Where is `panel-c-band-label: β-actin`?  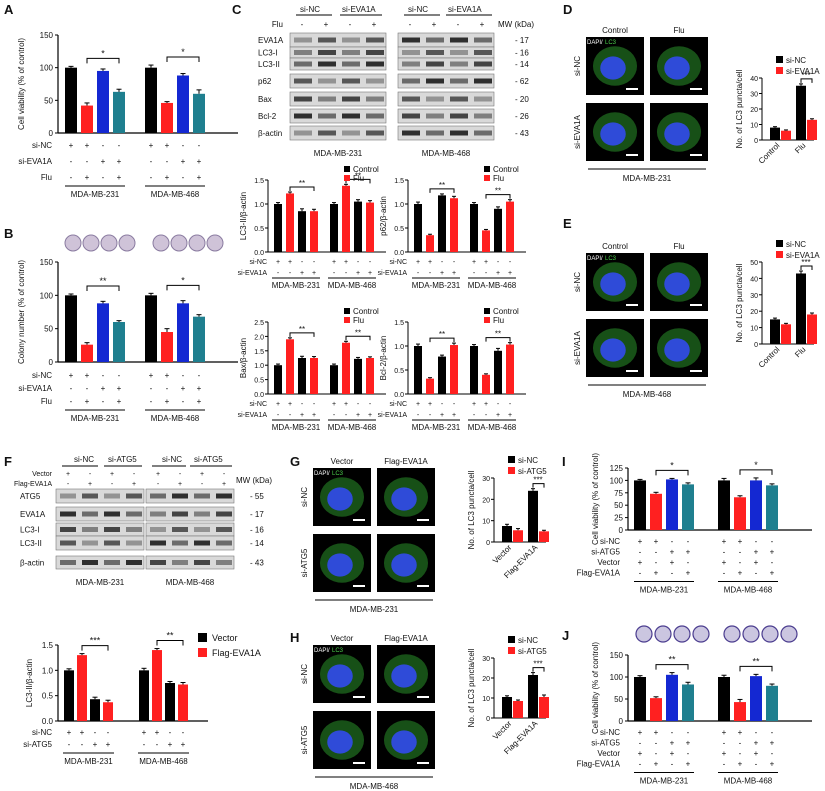 panel-c-band-label: β-actin is located at coordinates (270, 133).